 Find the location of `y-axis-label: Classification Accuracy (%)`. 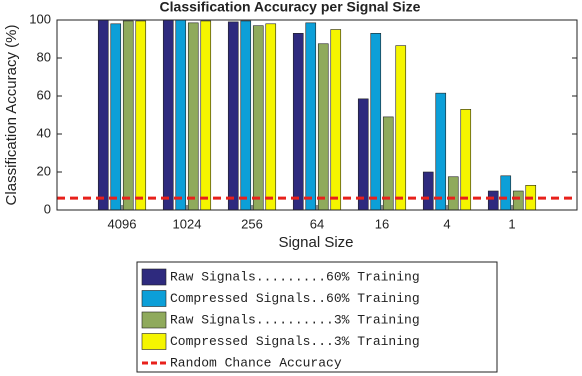

y-axis-label: Classification Accuracy (%) is located at coordinates (11, 115).